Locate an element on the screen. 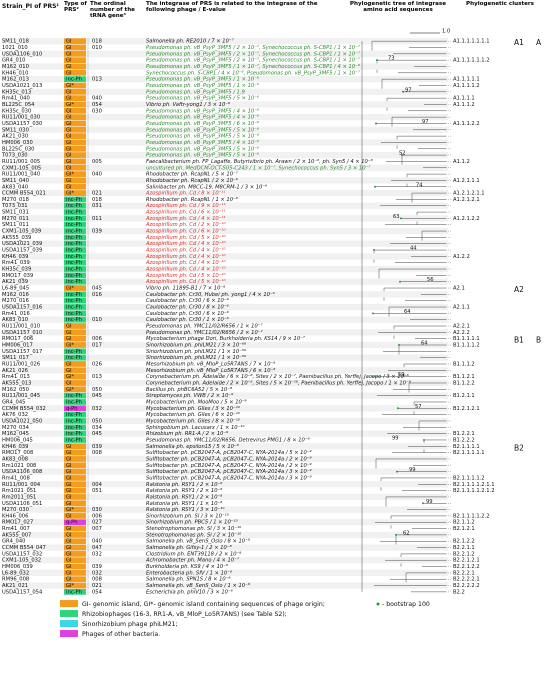 The image size is (550, 682). trna: 013 is located at coordinates (97, 80).